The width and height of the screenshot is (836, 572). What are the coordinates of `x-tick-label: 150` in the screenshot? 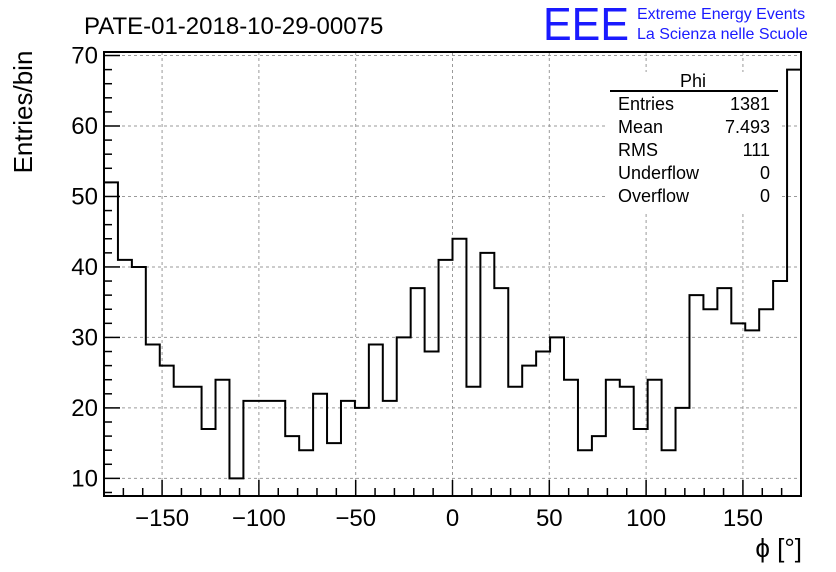 It's located at (743, 518).